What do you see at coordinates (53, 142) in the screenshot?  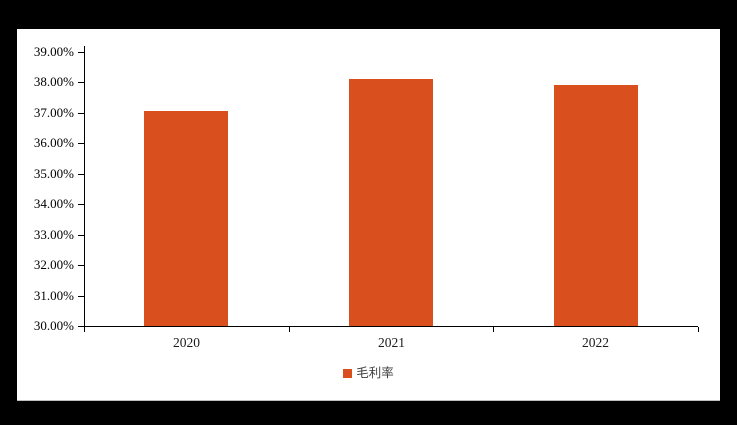 I see `y-tick-label: 36.00%` at bounding box center [53, 142].